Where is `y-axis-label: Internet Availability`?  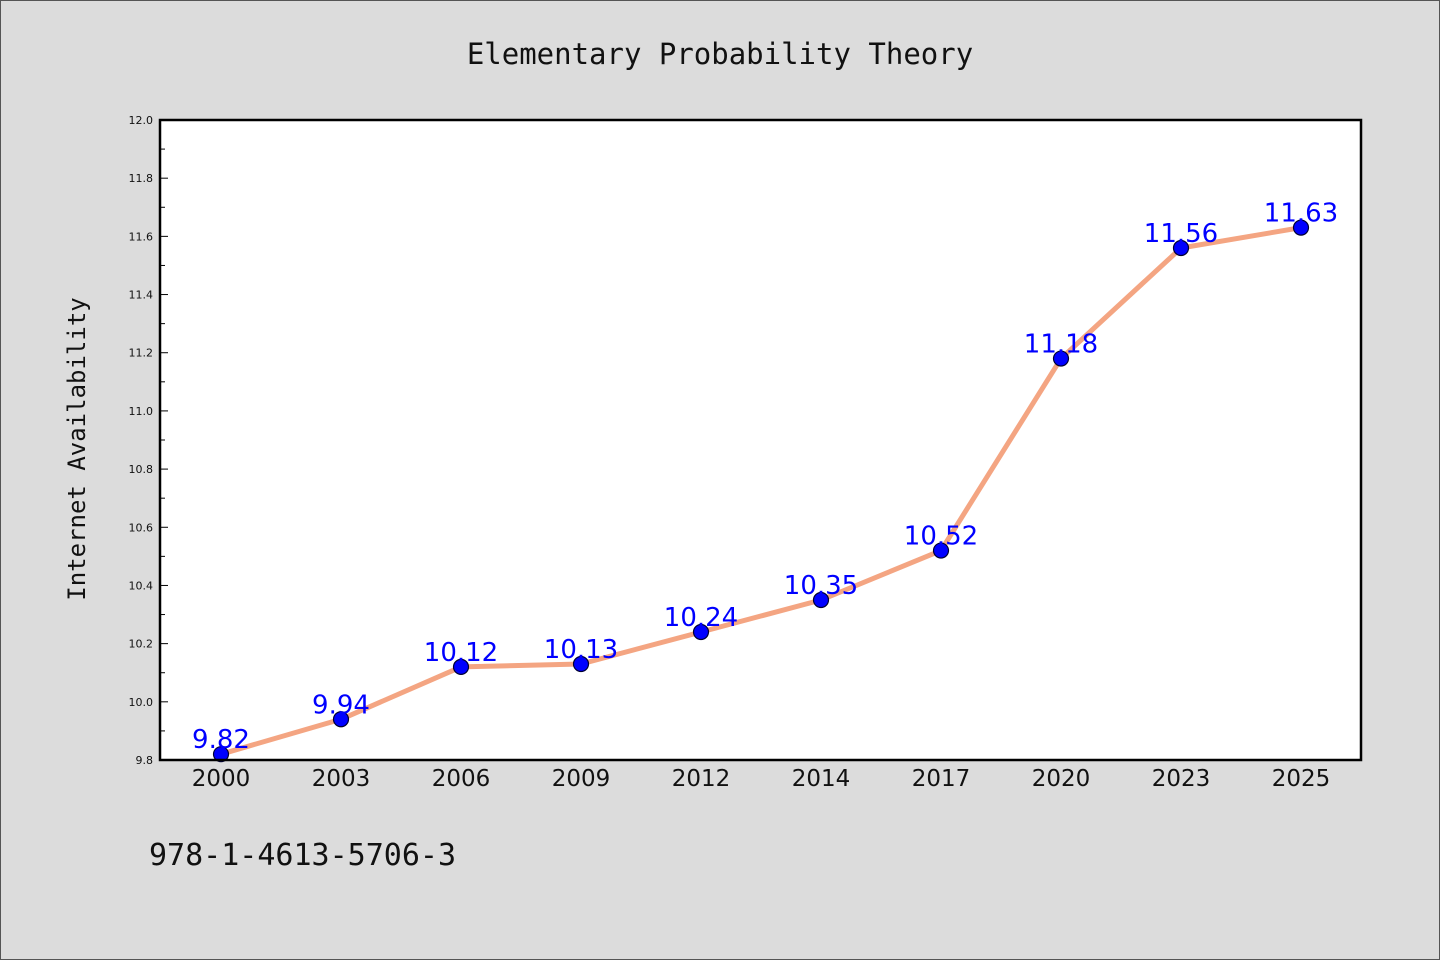
y-axis-label: Internet Availability is located at coordinates (77, 448).